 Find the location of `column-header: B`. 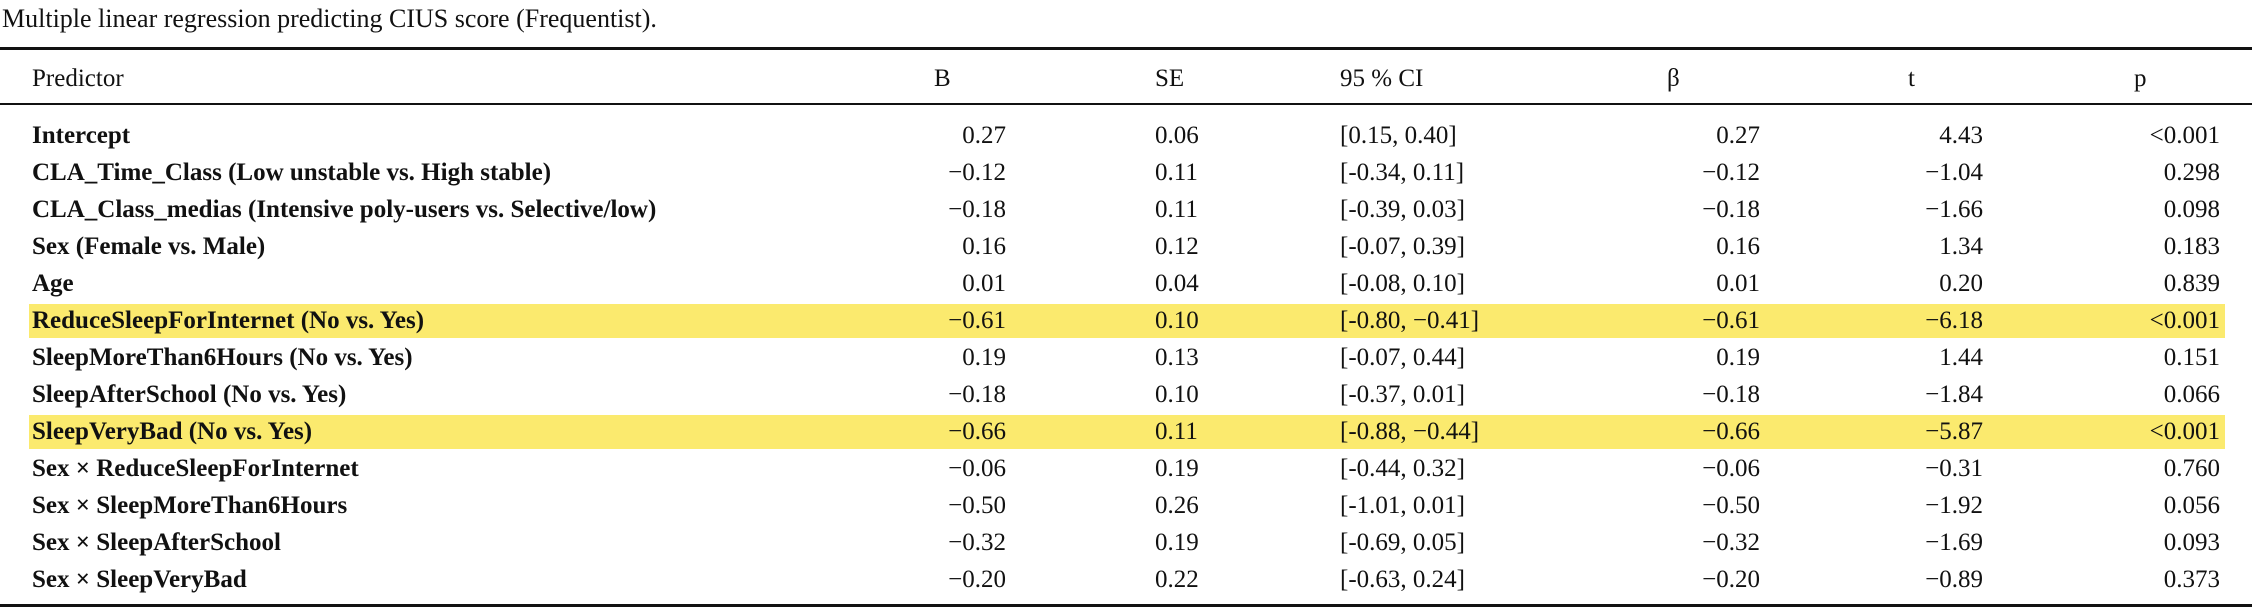

column-header: B is located at coordinates (942, 78).